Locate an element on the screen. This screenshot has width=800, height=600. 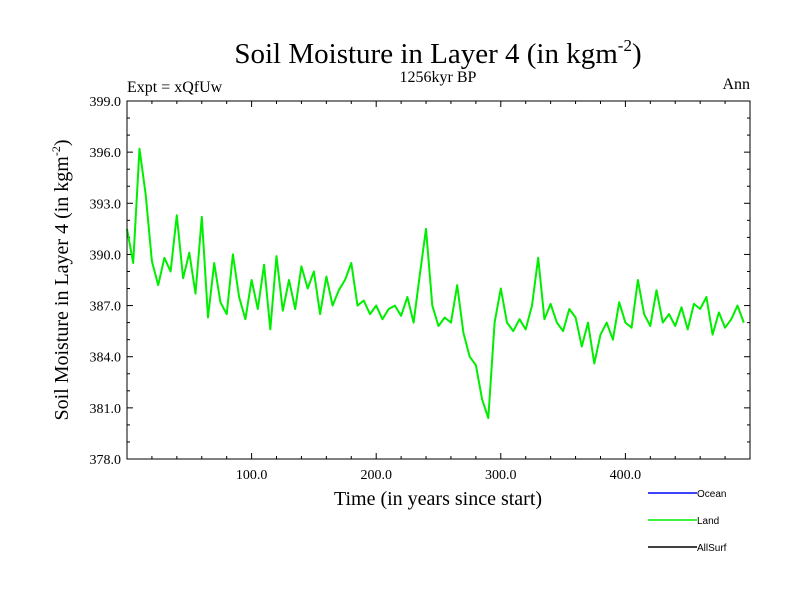
season-label: Ann is located at coordinates (736, 84).